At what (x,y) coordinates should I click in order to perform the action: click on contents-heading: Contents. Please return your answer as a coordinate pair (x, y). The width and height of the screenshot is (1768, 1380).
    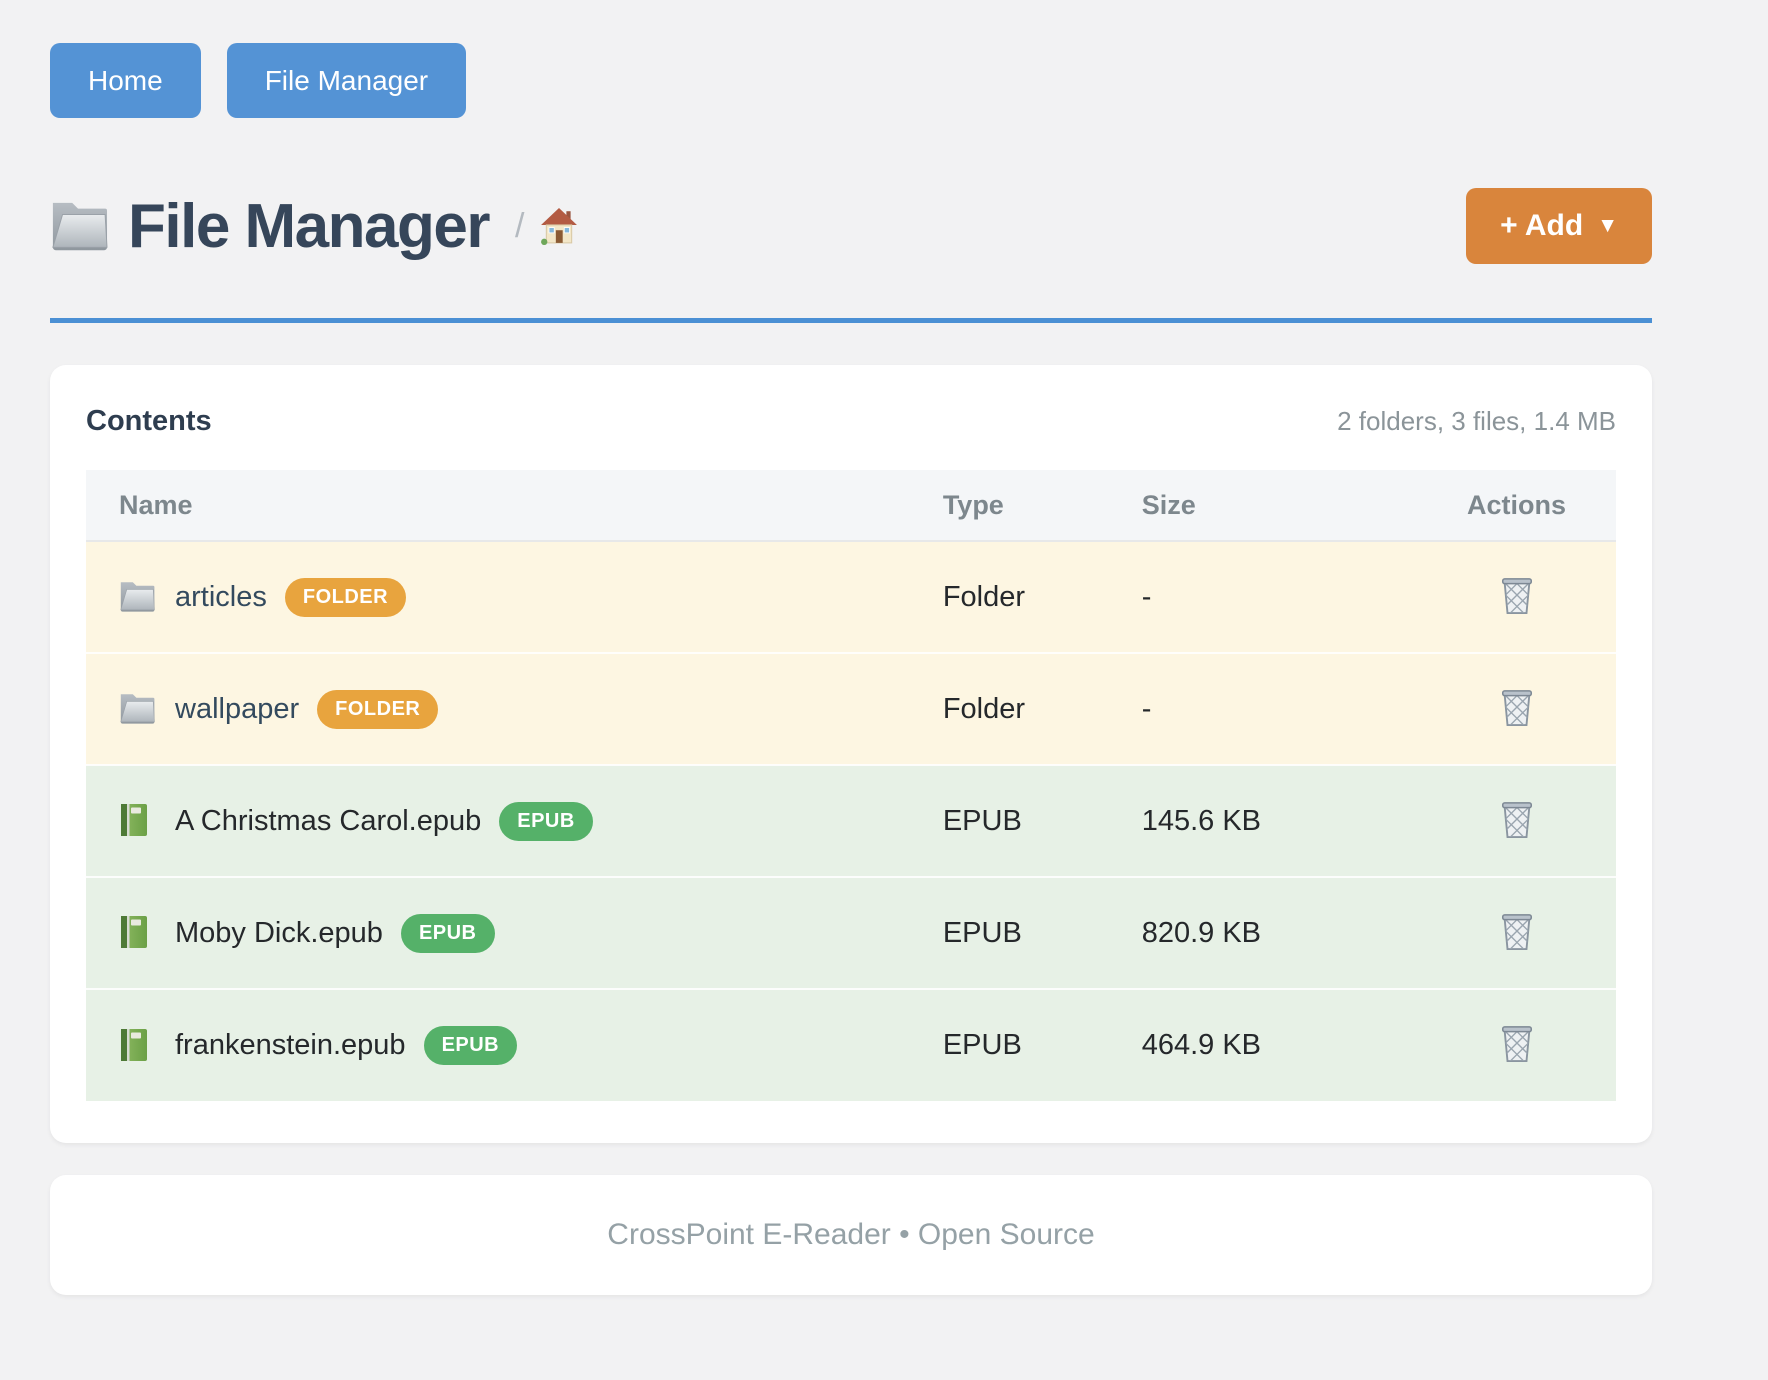
    Looking at the image, I should click on (149, 421).